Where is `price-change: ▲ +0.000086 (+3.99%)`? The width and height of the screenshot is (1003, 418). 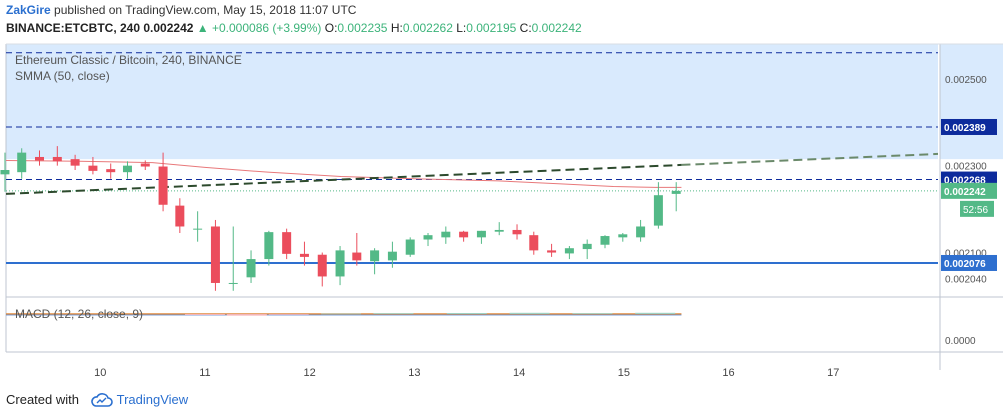
price-change: ▲ +0.000086 (+3.99%) is located at coordinates (259, 28).